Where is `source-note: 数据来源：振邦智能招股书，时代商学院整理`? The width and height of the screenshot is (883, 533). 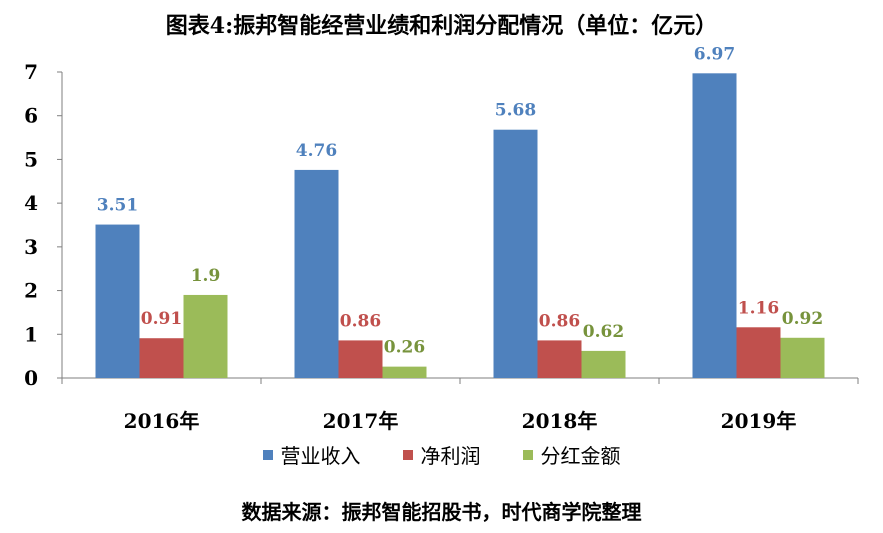 source-note: 数据来源：振邦智能招股书，时代商学院整理 is located at coordinates (441, 512).